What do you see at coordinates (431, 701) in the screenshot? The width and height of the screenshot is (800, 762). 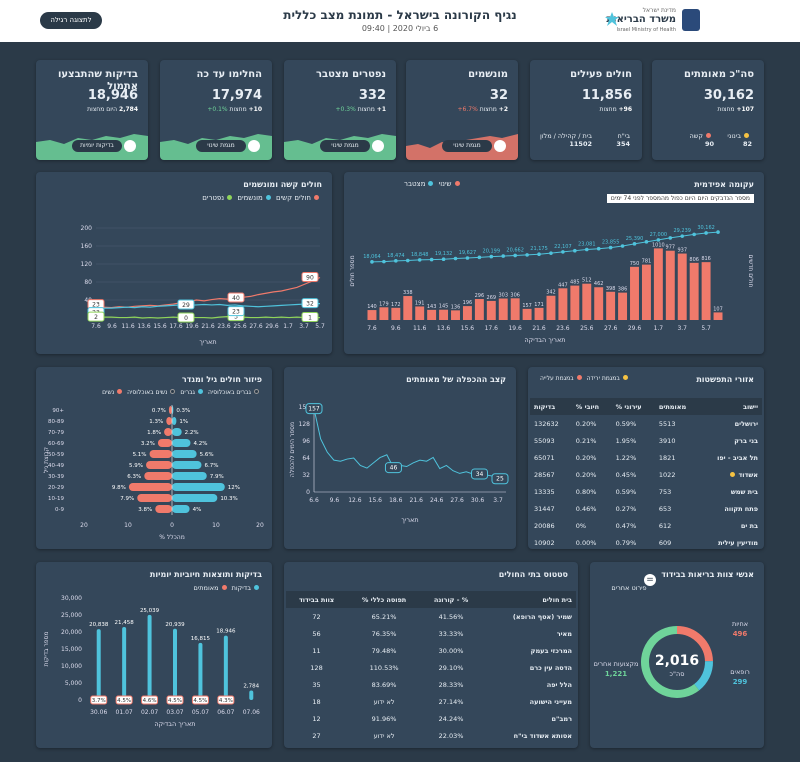 I see `table-row: 18 לא ידוע 27.14% מעייני הישועה` at bounding box center [431, 701].